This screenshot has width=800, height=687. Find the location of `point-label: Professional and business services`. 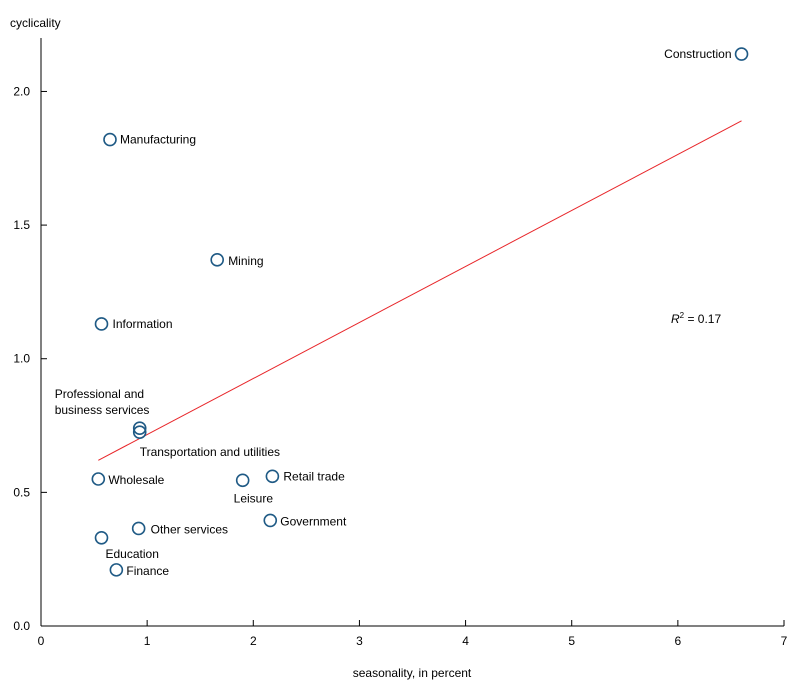

point-label: Professional and business services is located at coordinates (102, 402).